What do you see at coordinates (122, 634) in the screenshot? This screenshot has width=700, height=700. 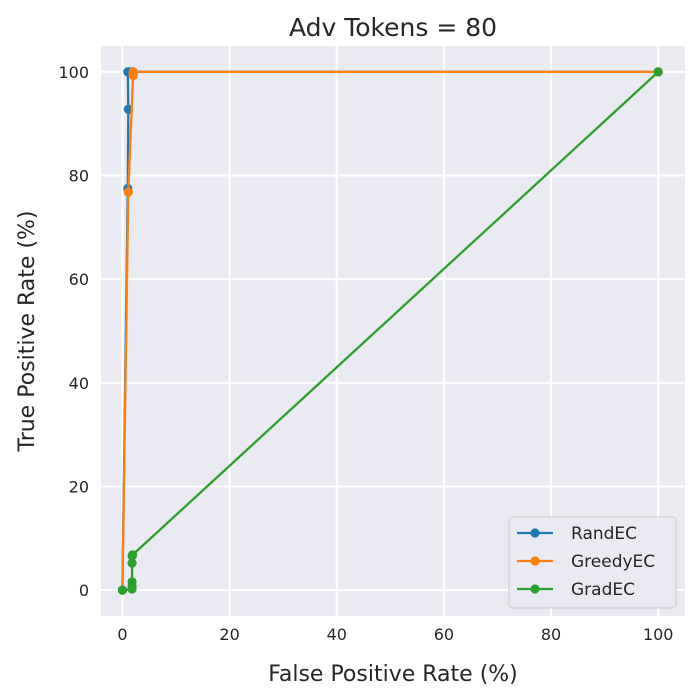 I see `x-tick-label: 0` at bounding box center [122, 634].